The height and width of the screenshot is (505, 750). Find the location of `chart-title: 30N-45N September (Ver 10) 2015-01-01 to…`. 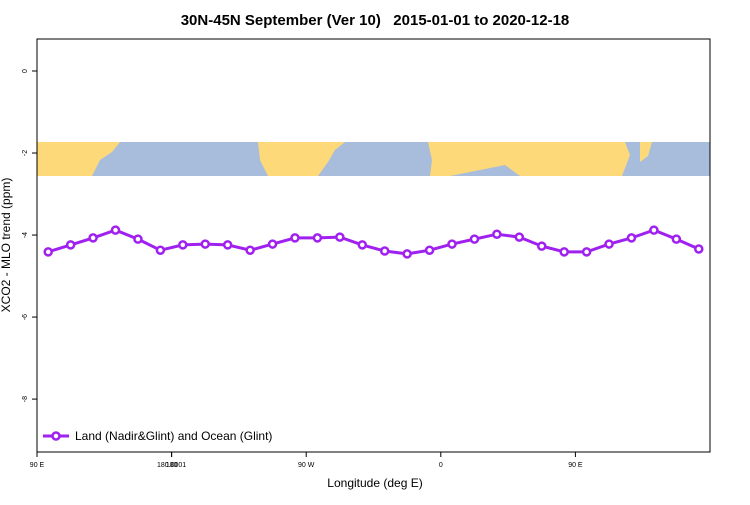

chart-title: 30N-45N September (Ver 10) 2015-01-01 to… is located at coordinates (375, 20).